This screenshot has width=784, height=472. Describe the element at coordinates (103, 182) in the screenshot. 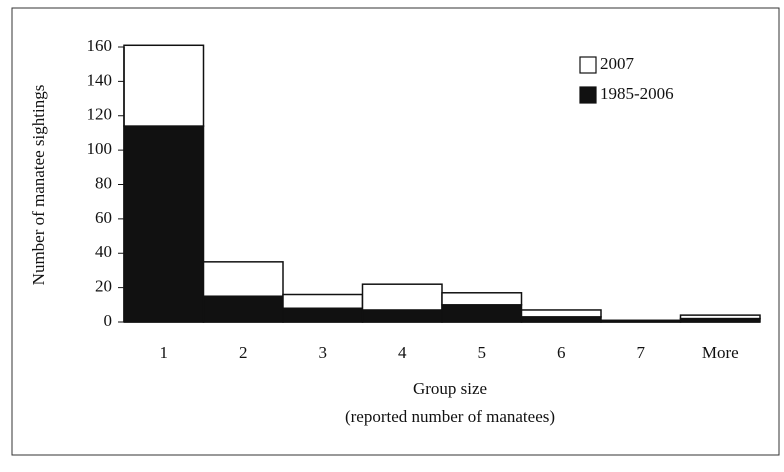

I see `y-tick-label: 80` at that location.